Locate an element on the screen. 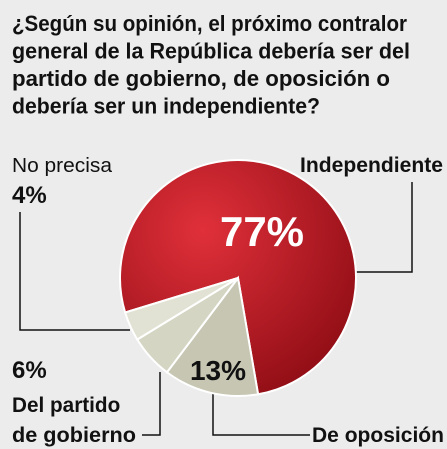  data-label: 4% is located at coordinates (29, 195).